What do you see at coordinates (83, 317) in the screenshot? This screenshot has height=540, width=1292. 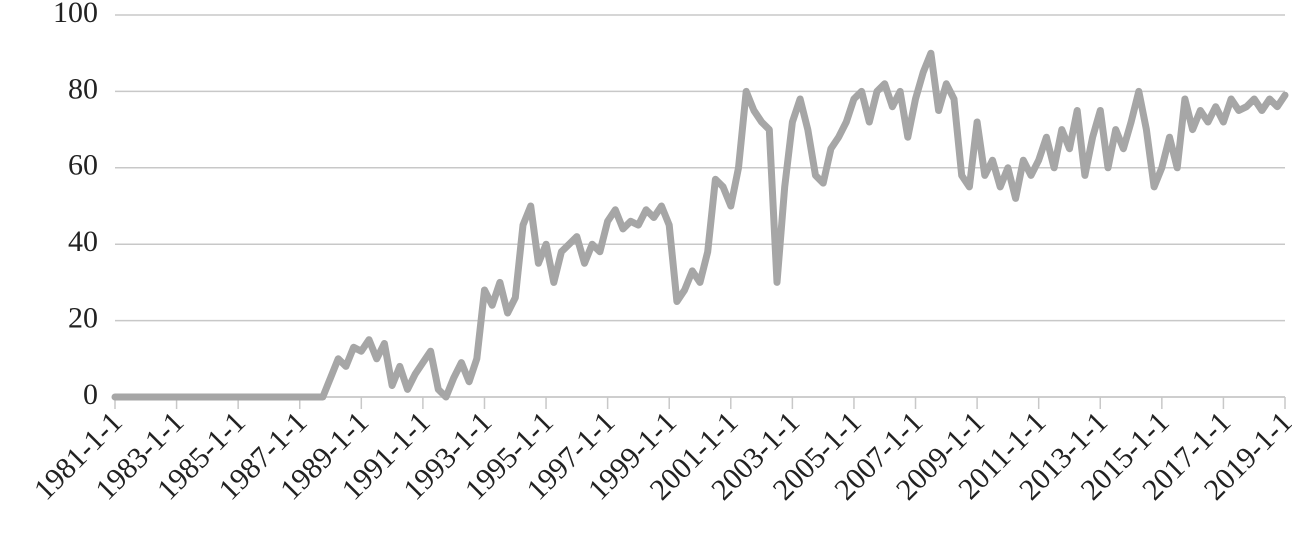 I see `y-tick-label: 20` at bounding box center [83, 317].